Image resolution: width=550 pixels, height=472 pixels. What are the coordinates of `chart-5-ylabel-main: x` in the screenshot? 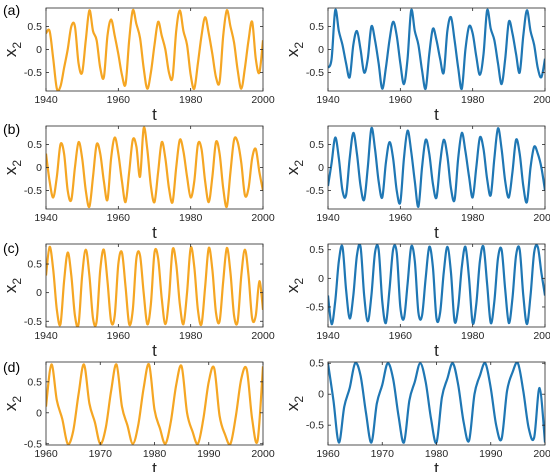 It's located at (292, 288).